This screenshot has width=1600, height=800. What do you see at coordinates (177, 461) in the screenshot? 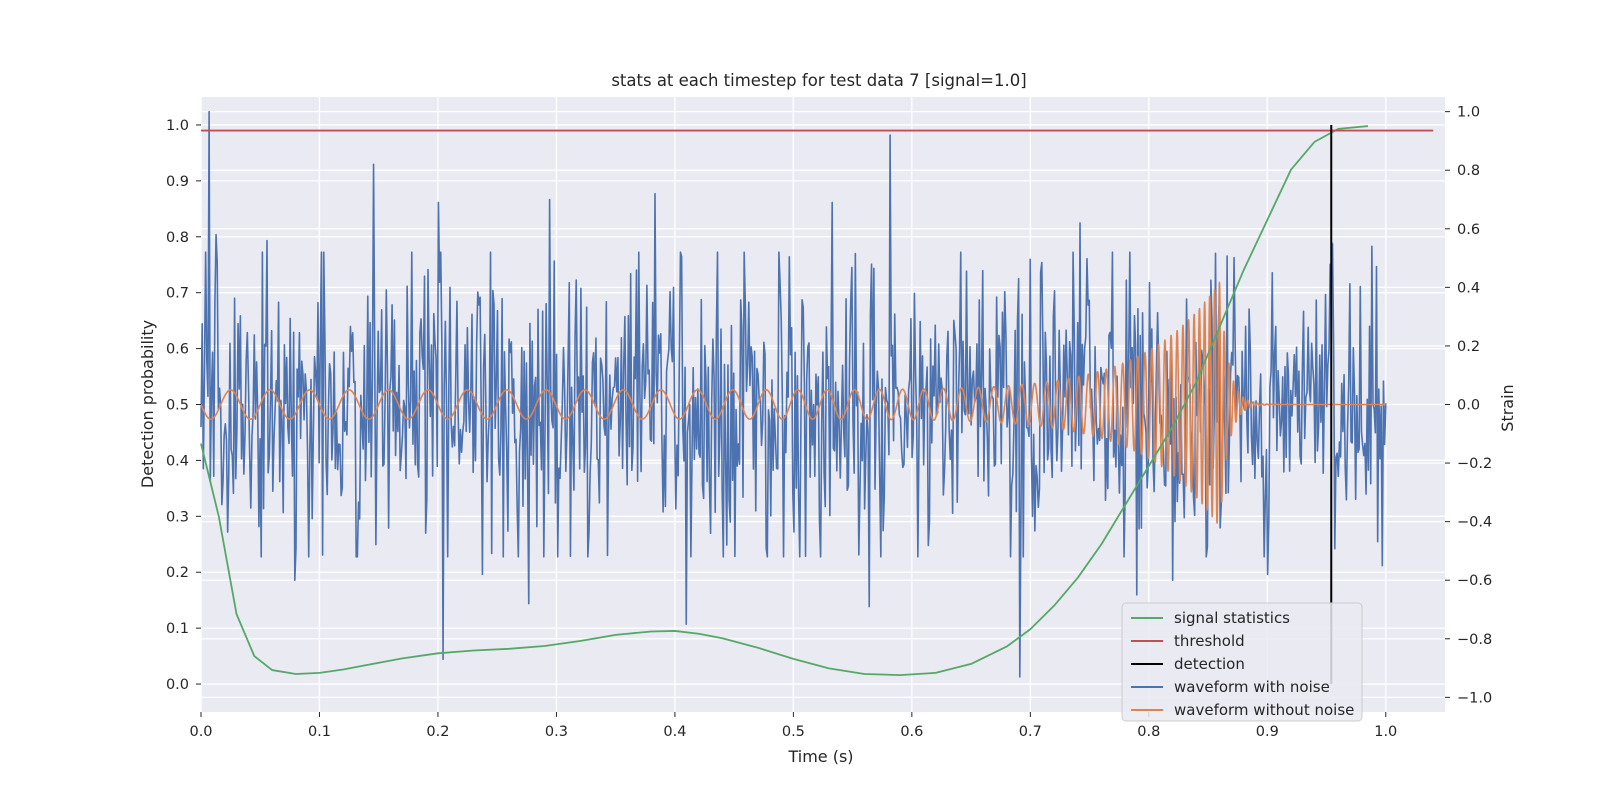
I see `y-tick-label: 0.4` at bounding box center [177, 461].